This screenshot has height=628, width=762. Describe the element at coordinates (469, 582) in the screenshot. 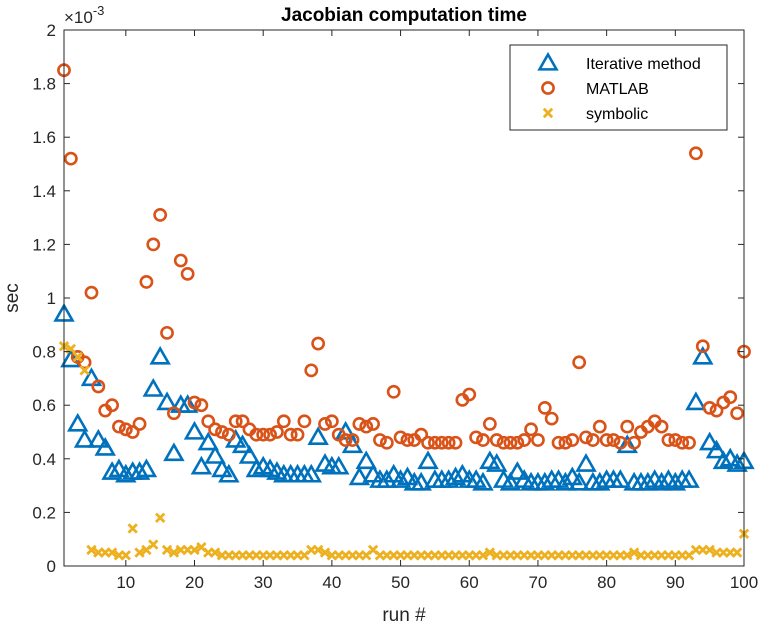

I see `x-tick-label: 60` at that location.